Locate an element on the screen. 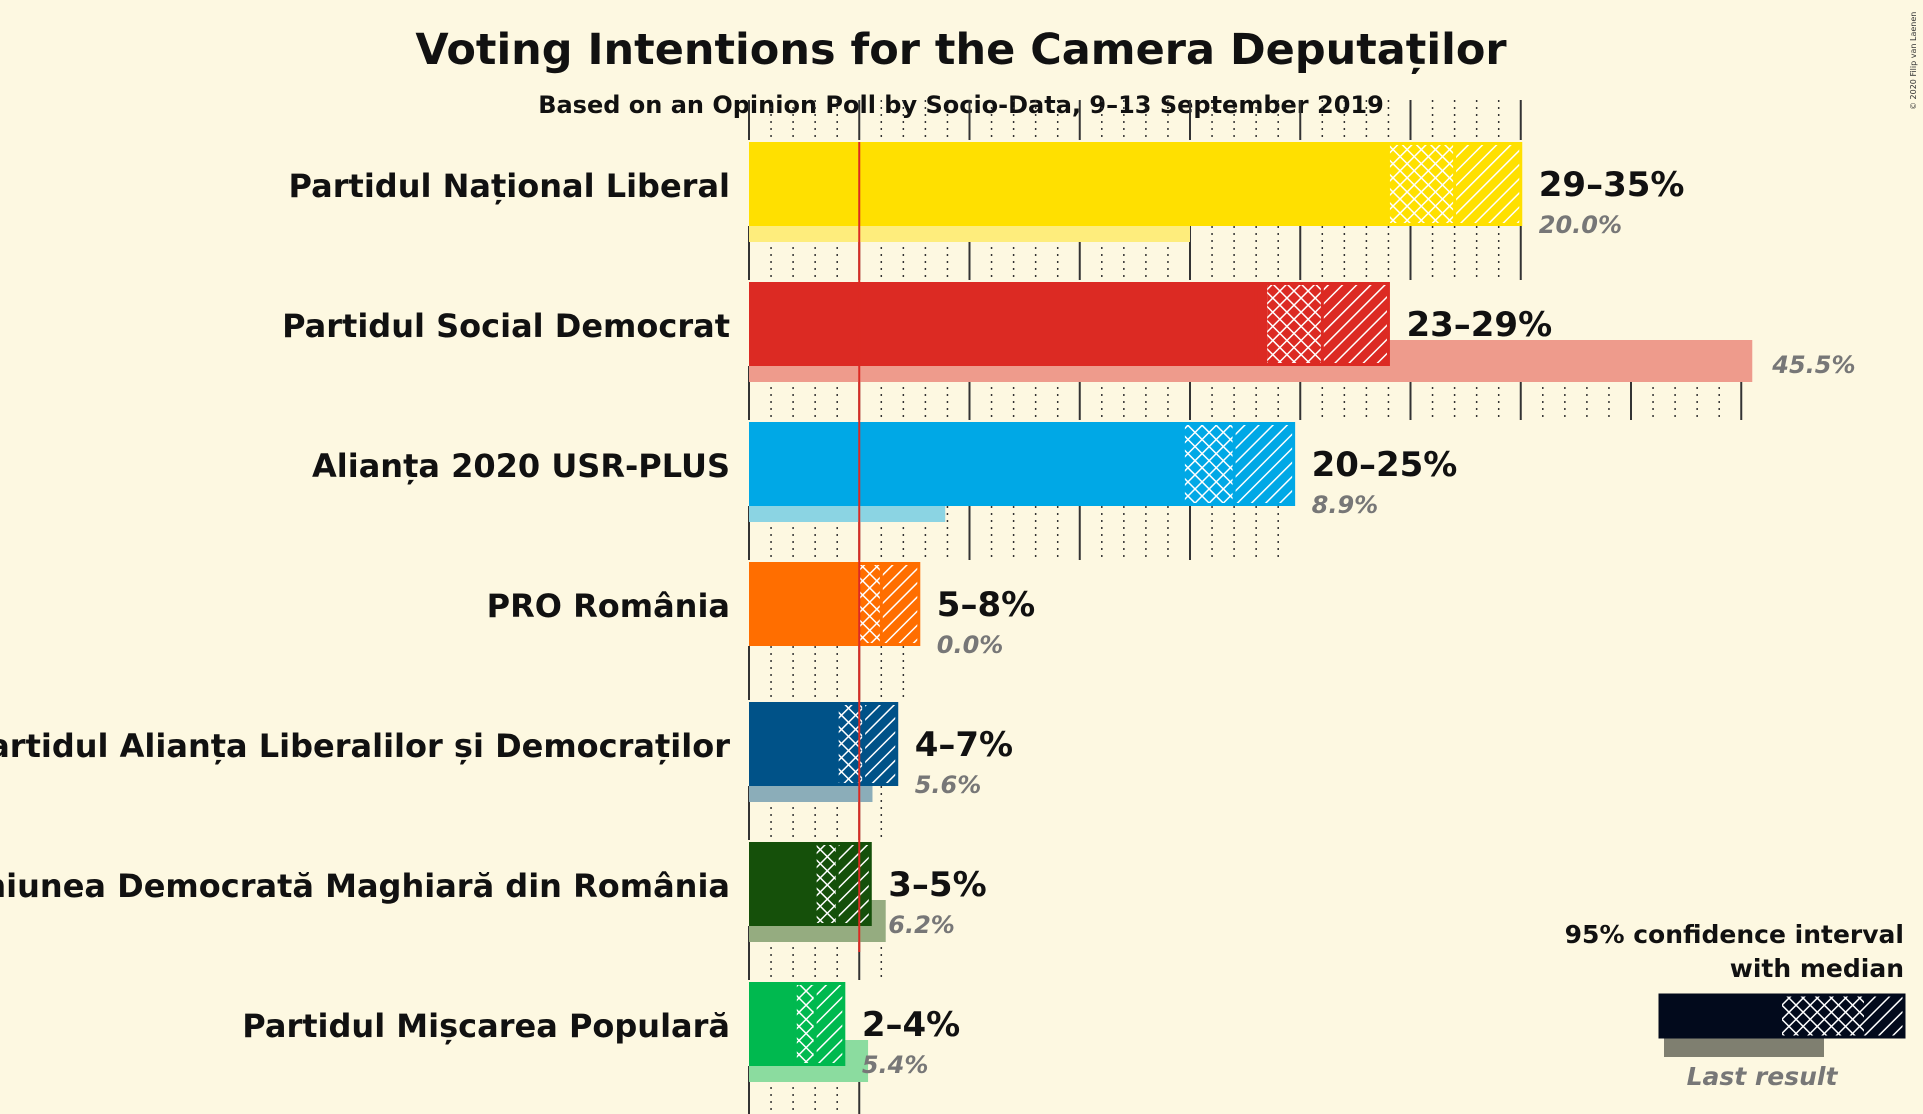  party-name: Partidul Social Democrat is located at coordinates (506, 326).